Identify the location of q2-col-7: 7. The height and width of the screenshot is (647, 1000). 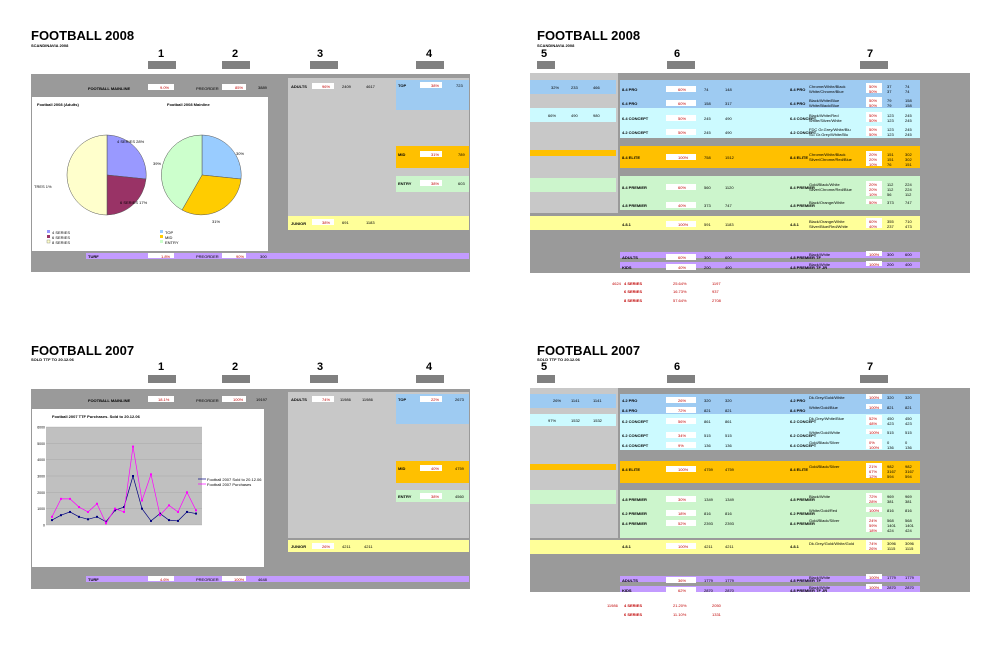
(870, 54).